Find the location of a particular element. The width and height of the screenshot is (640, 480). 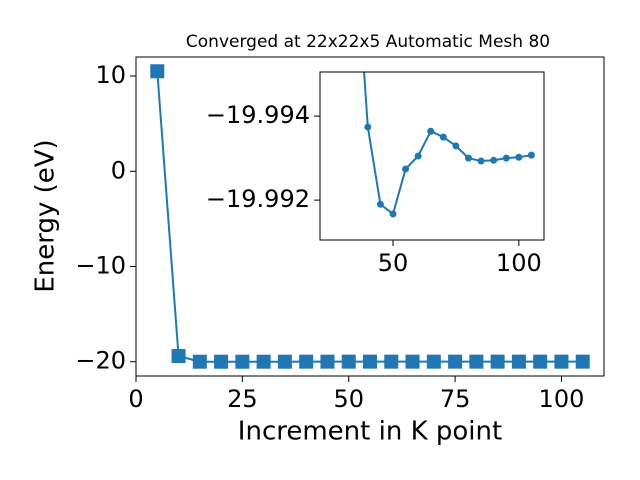

x-axis-label: Increment in K point is located at coordinates (370, 432).